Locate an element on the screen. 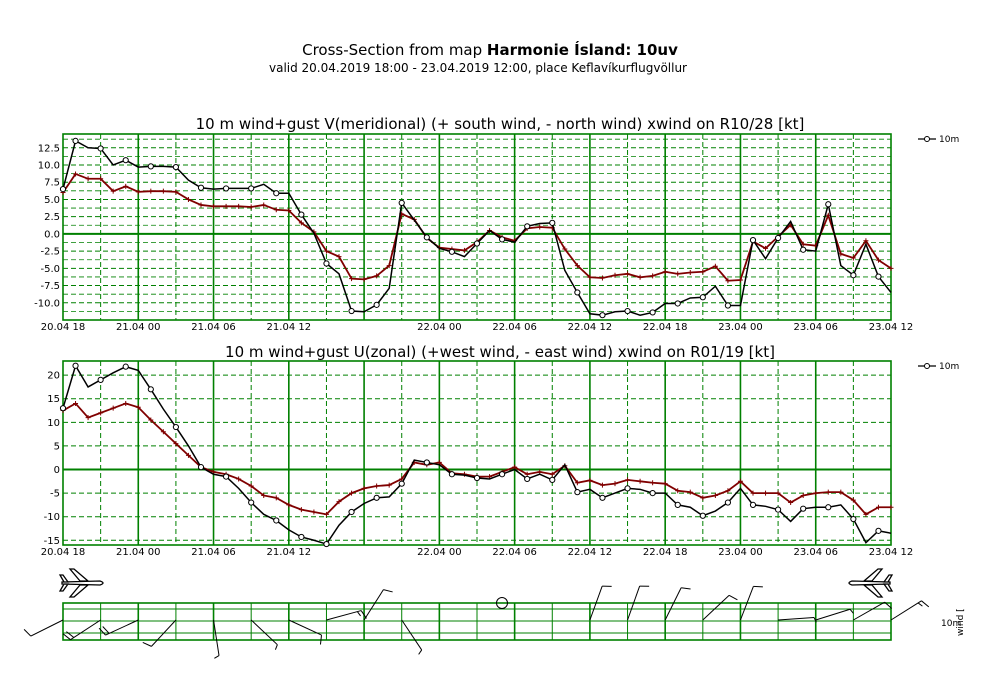 The width and height of the screenshot is (1000, 679). y-tick-label: 5 is located at coordinates (57, 446).